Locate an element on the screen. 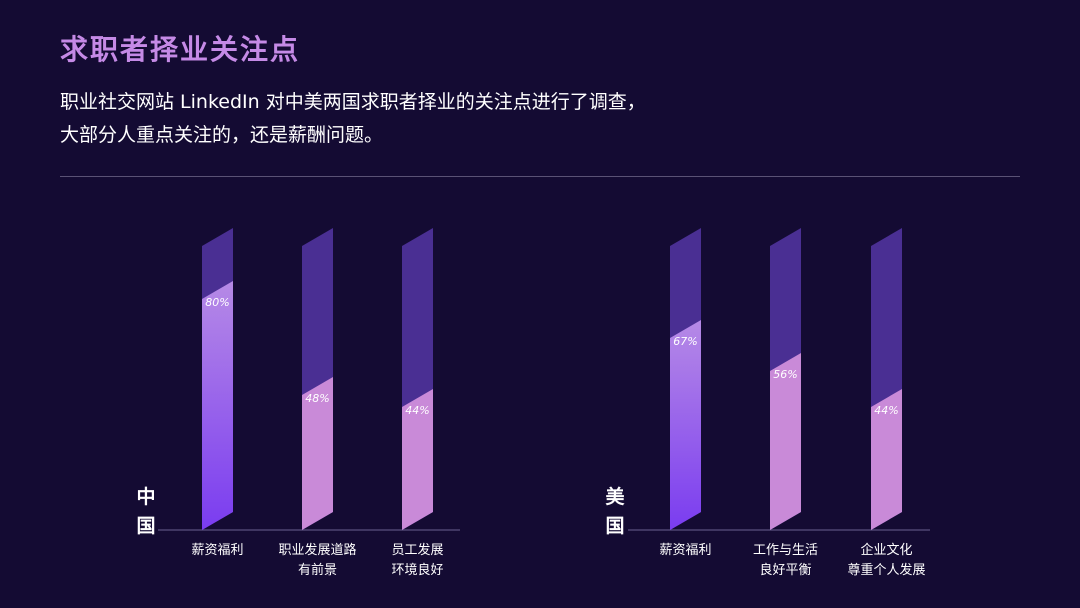  category-label: 员工发展 is located at coordinates (417, 550).